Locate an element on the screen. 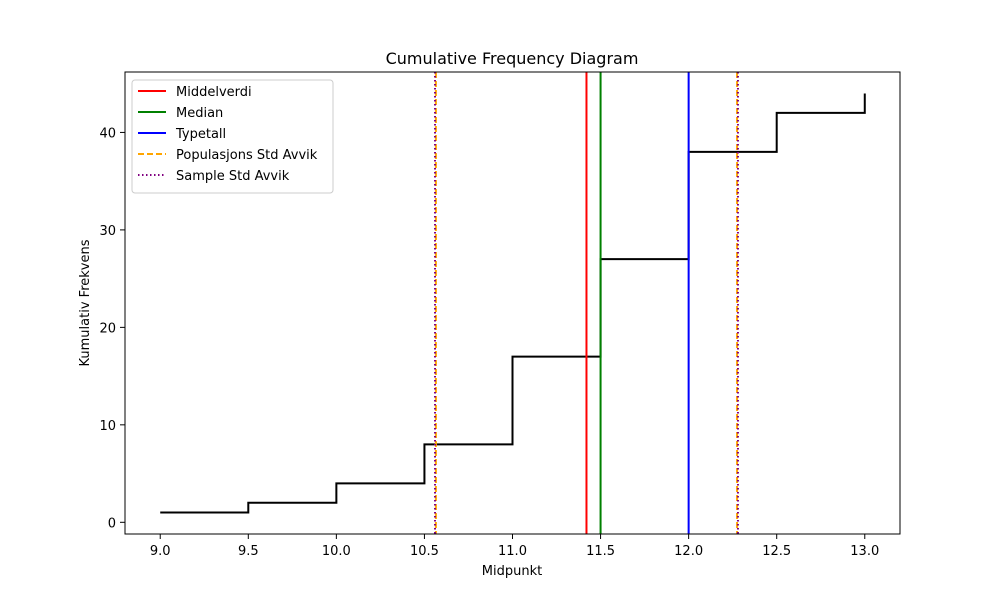 The height and width of the screenshot is (600, 1000). y-tick-label: 10 is located at coordinates (107, 426).